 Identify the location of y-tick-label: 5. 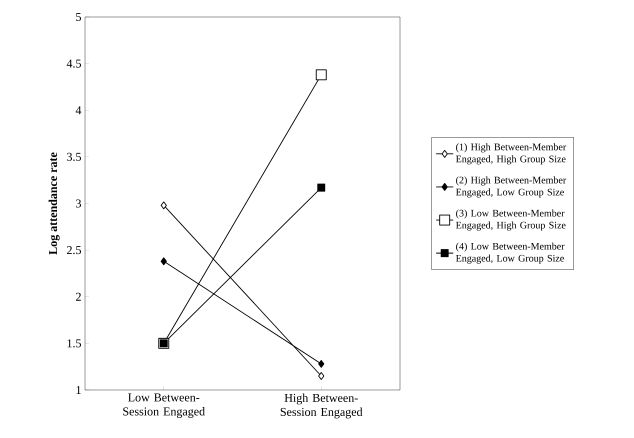
(79, 17).